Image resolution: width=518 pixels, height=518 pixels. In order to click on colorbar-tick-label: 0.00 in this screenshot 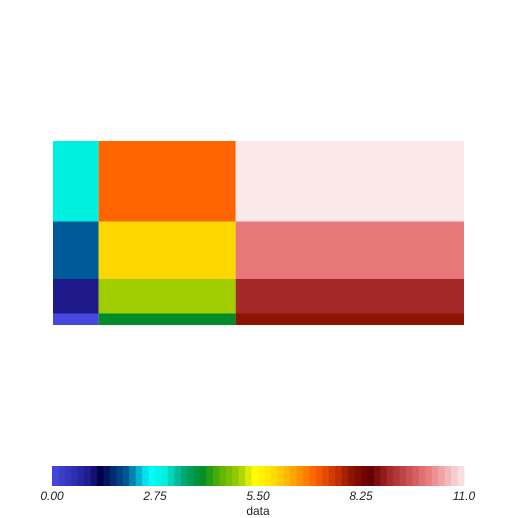, I will do `click(52, 496)`.